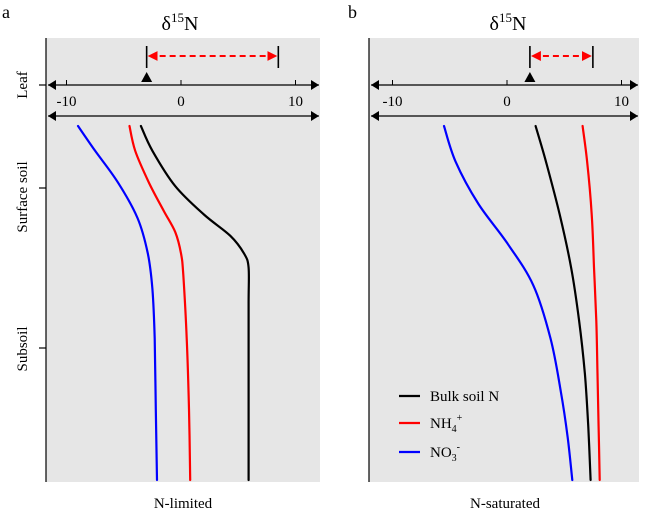  I want to click on depth-label: Subsoil, so click(23, 348).